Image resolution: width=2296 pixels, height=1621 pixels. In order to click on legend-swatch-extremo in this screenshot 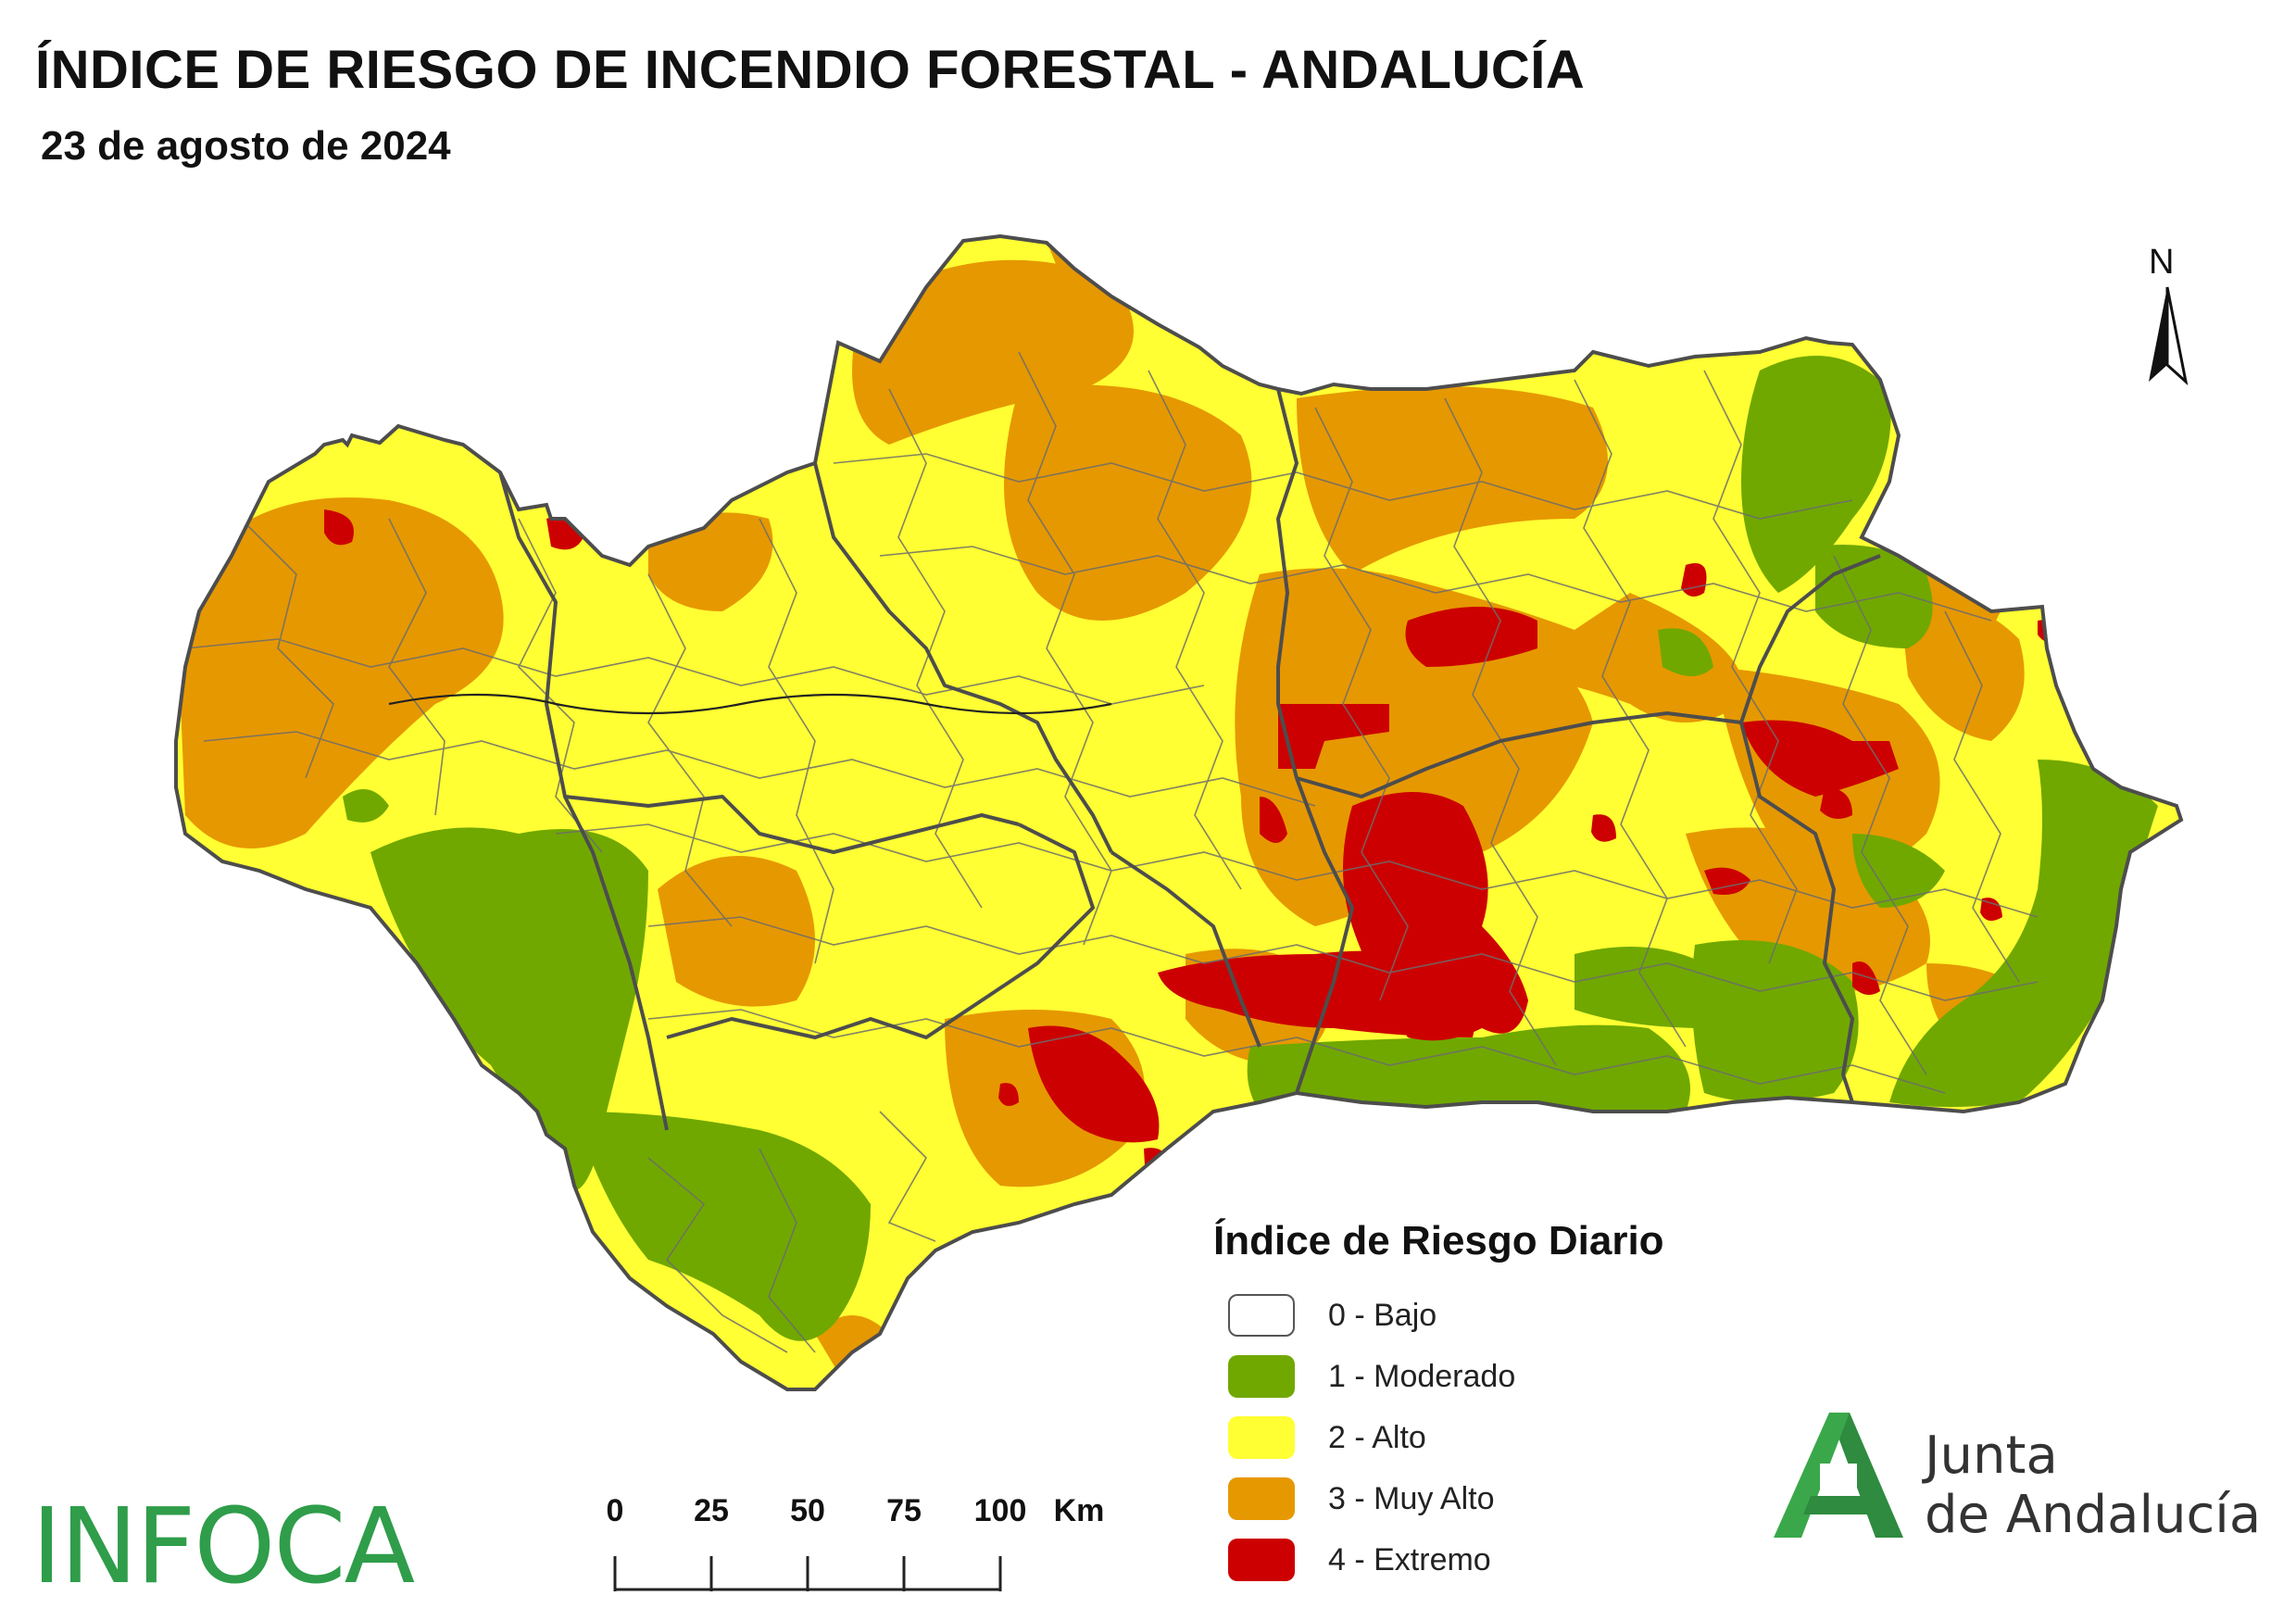, I will do `click(1261, 1560)`.